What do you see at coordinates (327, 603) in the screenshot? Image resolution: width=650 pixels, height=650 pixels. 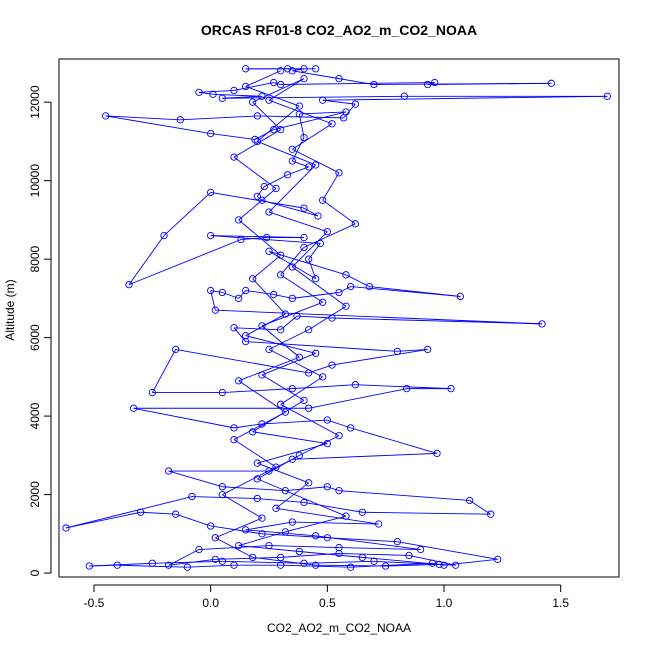 I see `x-tick-label: 0.5` at bounding box center [327, 603].